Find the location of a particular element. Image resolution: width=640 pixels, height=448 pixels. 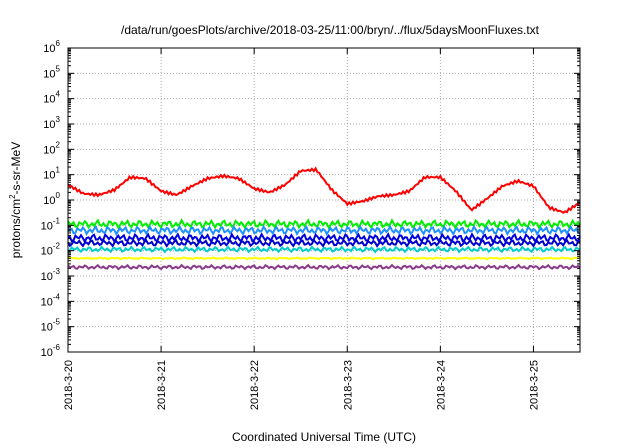

y-tick-label: 10⁶ is located at coordinates (51, 47).